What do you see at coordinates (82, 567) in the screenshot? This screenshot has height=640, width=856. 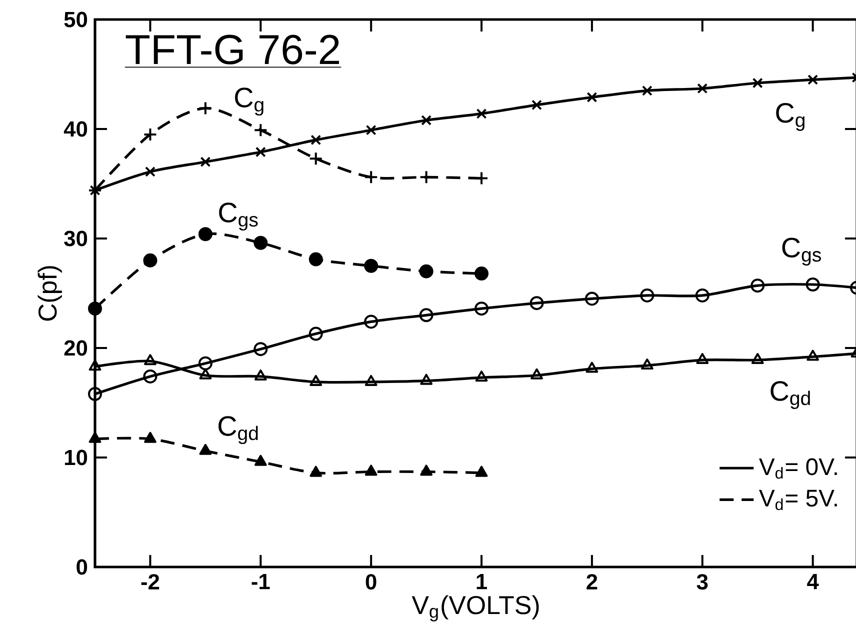 I see `y-tick-label: 0` at bounding box center [82, 567].